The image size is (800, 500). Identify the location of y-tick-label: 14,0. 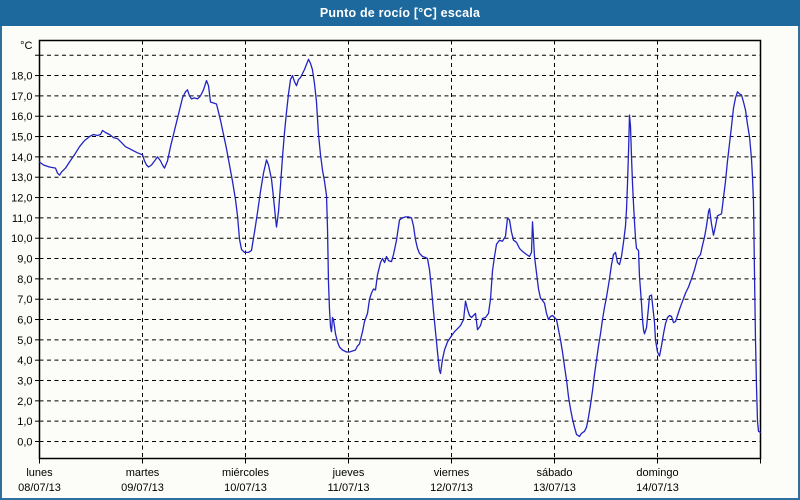
(21, 158).